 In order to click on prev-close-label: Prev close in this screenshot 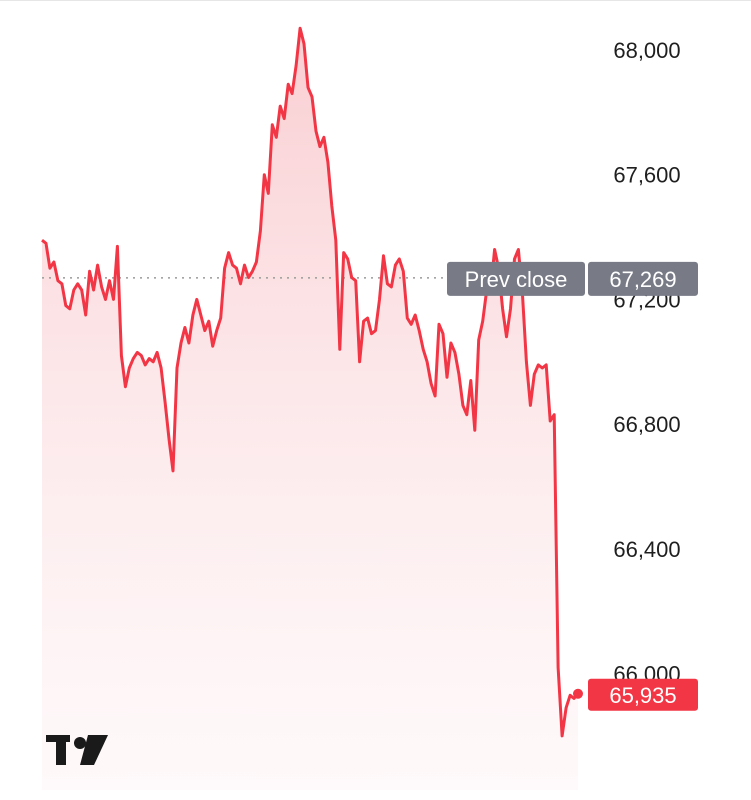, I will do `click(516, 279)`.